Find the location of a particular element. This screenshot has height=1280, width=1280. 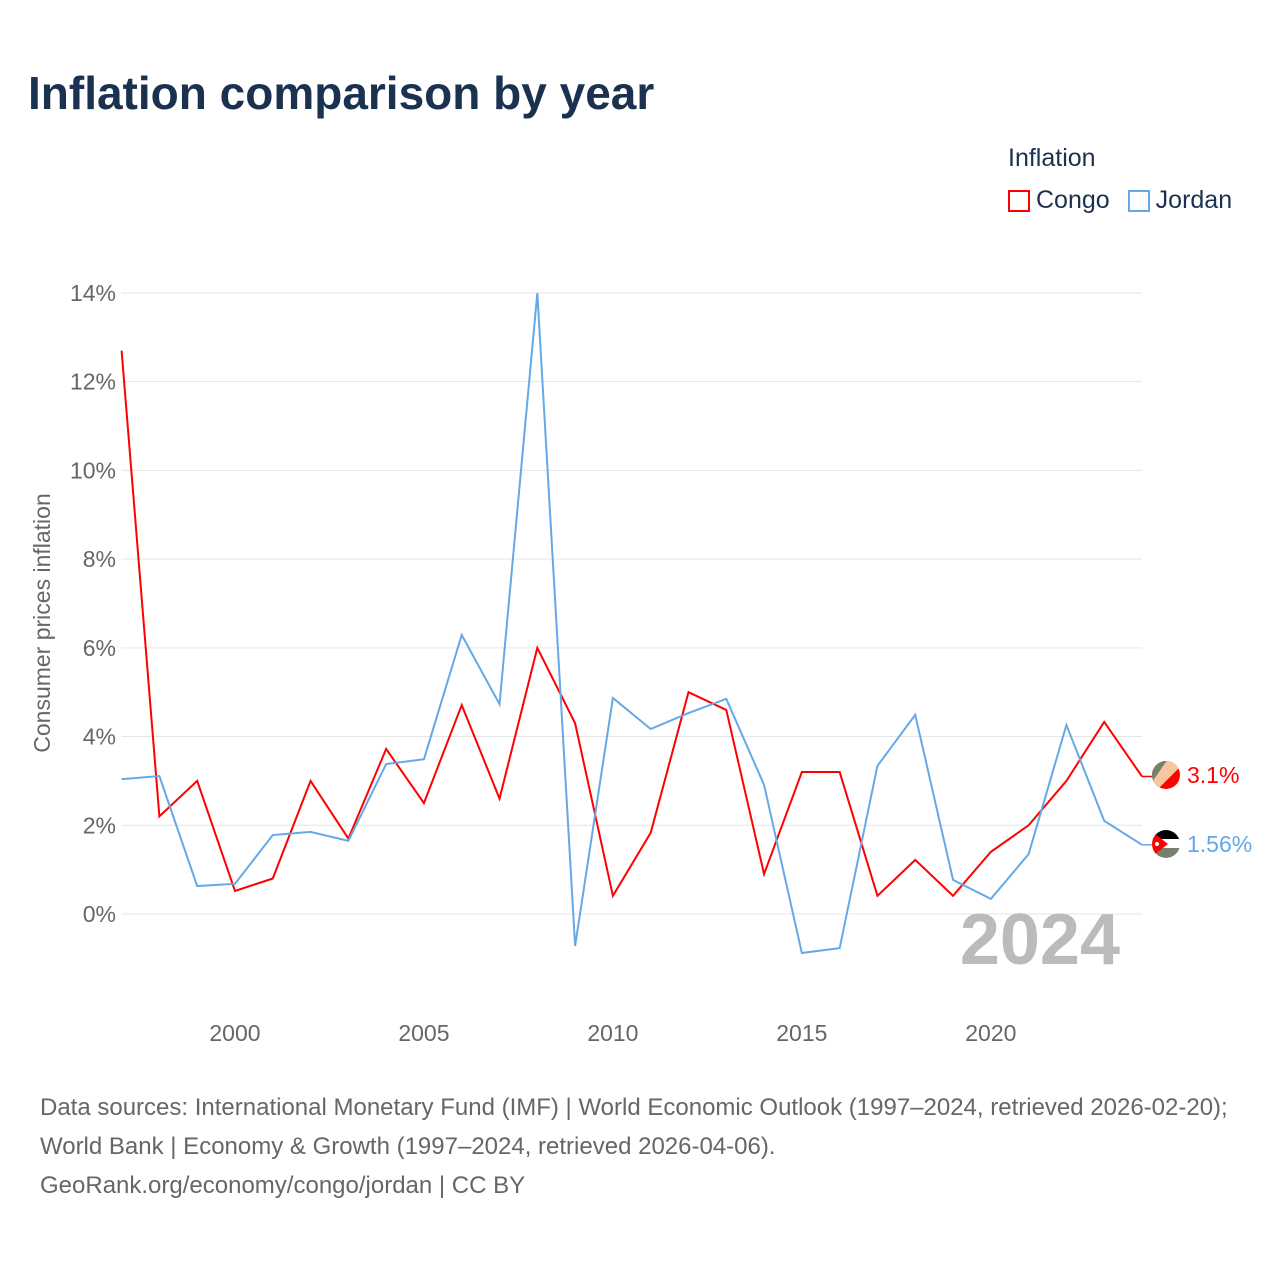

chart-title: Inflation comparison by year is located at coordinates (341, 93).